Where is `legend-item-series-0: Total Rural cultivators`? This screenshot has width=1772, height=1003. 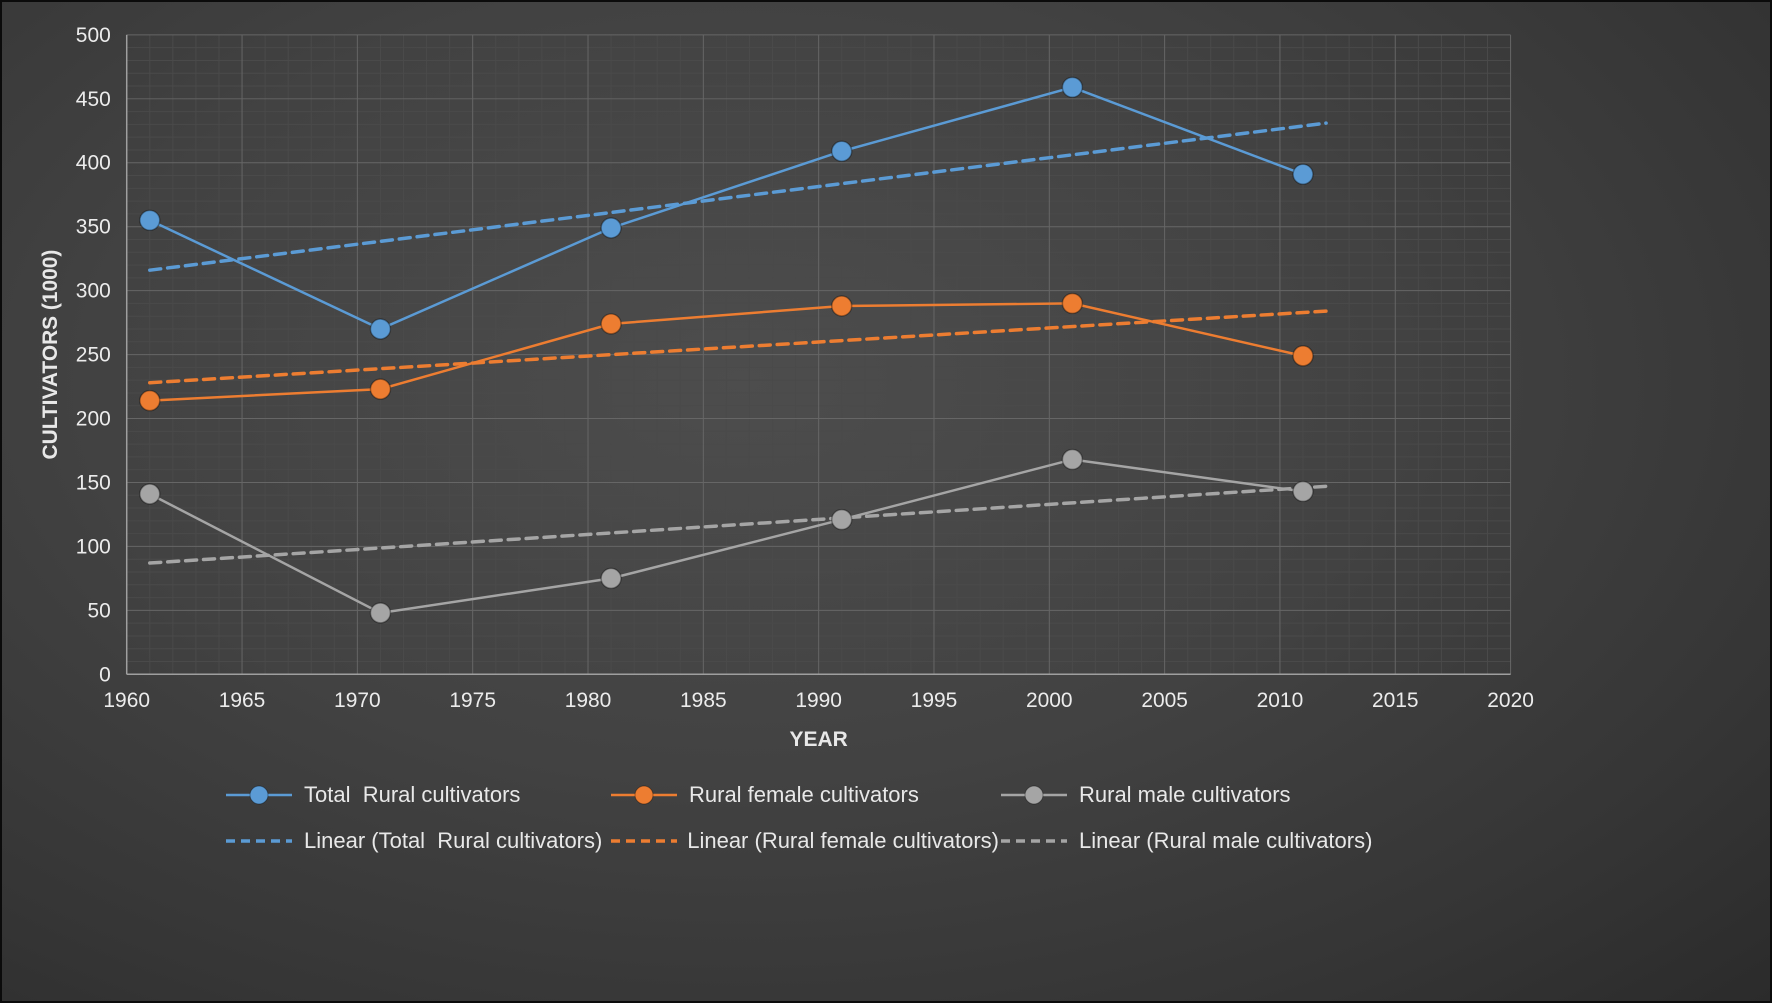
legend-item-series-0: Total Rural cultivators is located at coordinates (416, 795).